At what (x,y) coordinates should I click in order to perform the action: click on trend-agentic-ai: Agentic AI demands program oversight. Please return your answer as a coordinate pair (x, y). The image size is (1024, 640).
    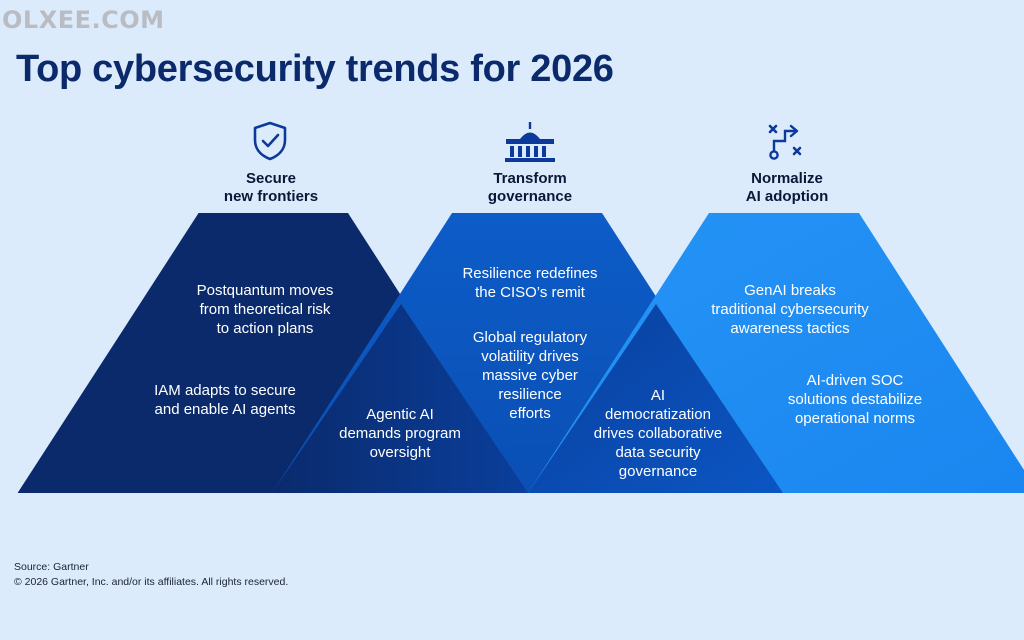
    Looking at the image, I should click on (400, 433).